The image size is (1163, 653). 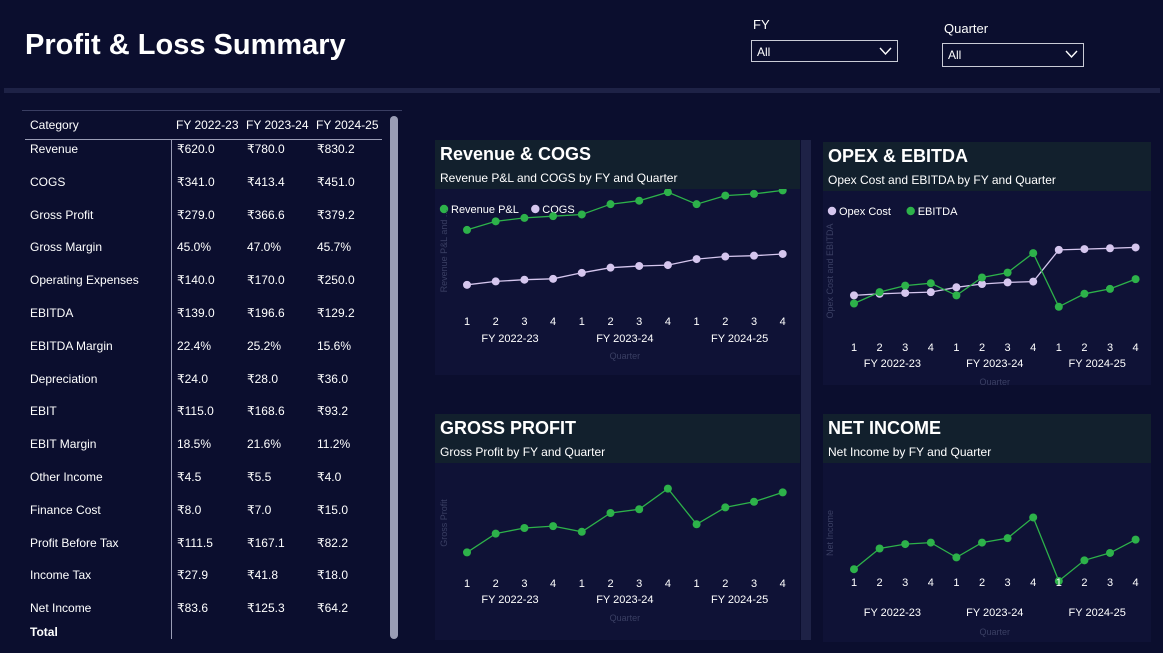 What do you see at coordinates (200, 578) in the screenshot?
I see `table-row: Income Tax ₹27.9 ₹41.8 ₹18.0` at bounding box center [200, 578].